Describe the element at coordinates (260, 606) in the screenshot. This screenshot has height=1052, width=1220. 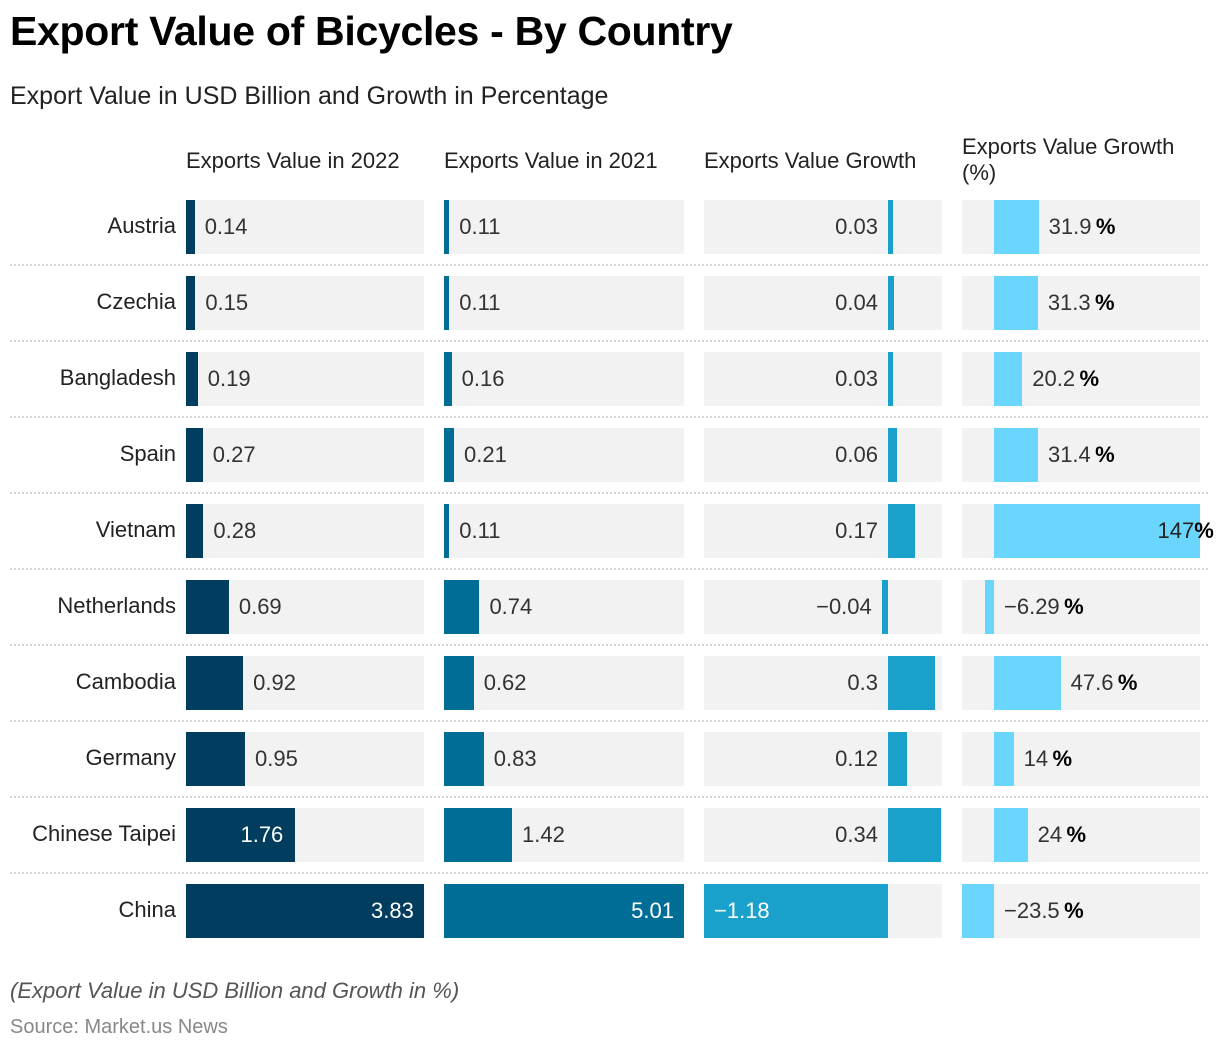
I see `data-label-exports_2022: 0.69` at that location.